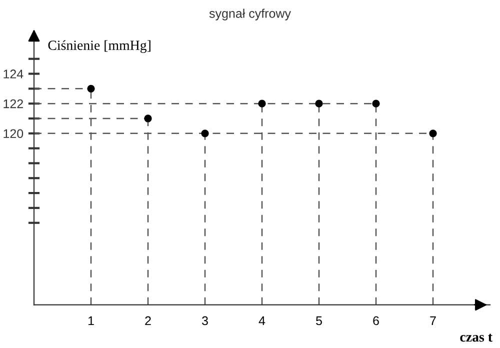 Image resolution: width=500 pixels, height=348 pixels. What do you see at coordinates (148, 321) in the screenshot?
I see `x-tick-label: 2` at bounding box center [148, 321].